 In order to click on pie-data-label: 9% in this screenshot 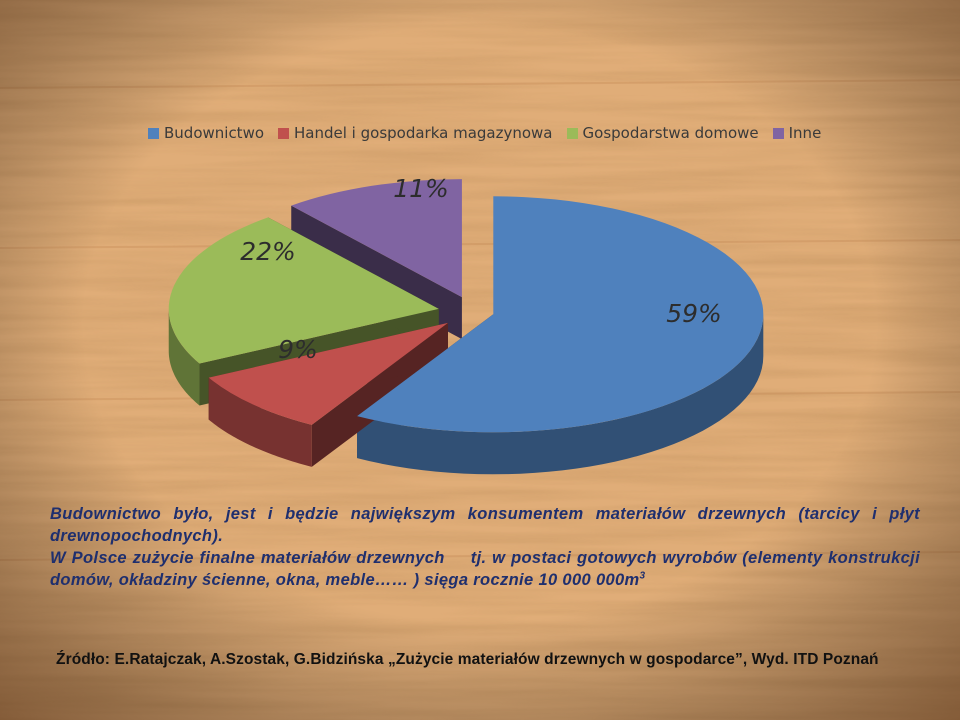, I will do `click(298, 349)`.